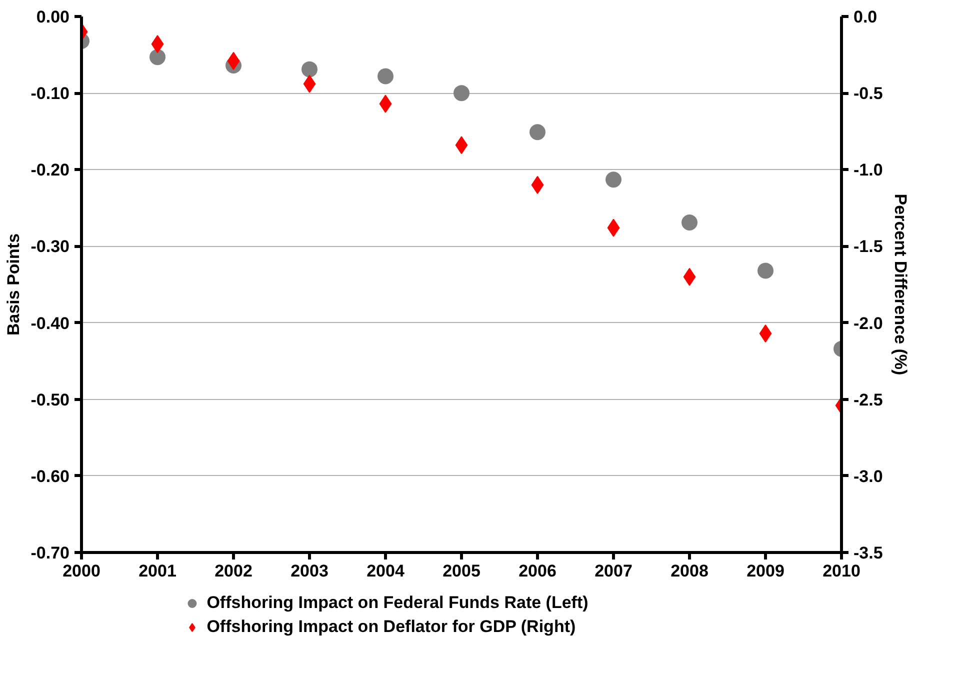 This screenshot has height=675, width=972. What do you see at coordinates (868, 476) in the screenshot?
I see `y2-tick-label: -3.0` at bounding box center [868, 476].